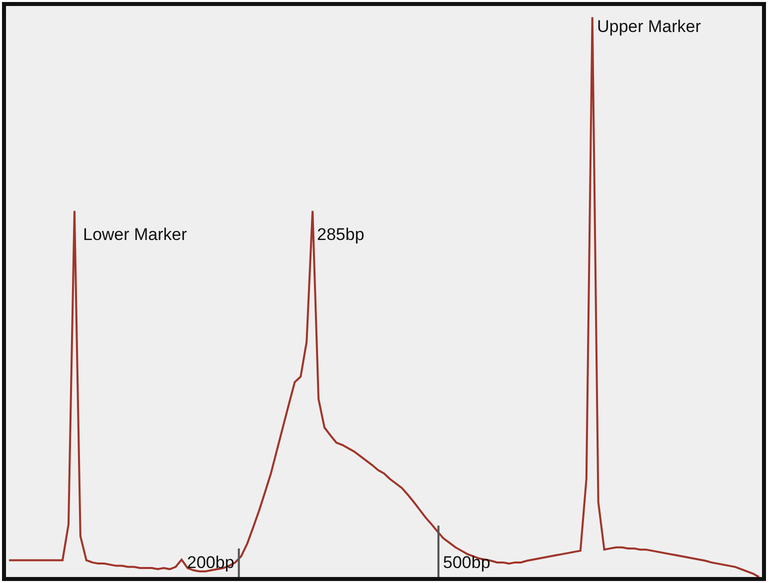 The height and width of the screenshot is (583, 772). What do you see at coordinates (340, 234) in the screenshot?
I see `annotation: 285bp` at bounding box center [340, 234].